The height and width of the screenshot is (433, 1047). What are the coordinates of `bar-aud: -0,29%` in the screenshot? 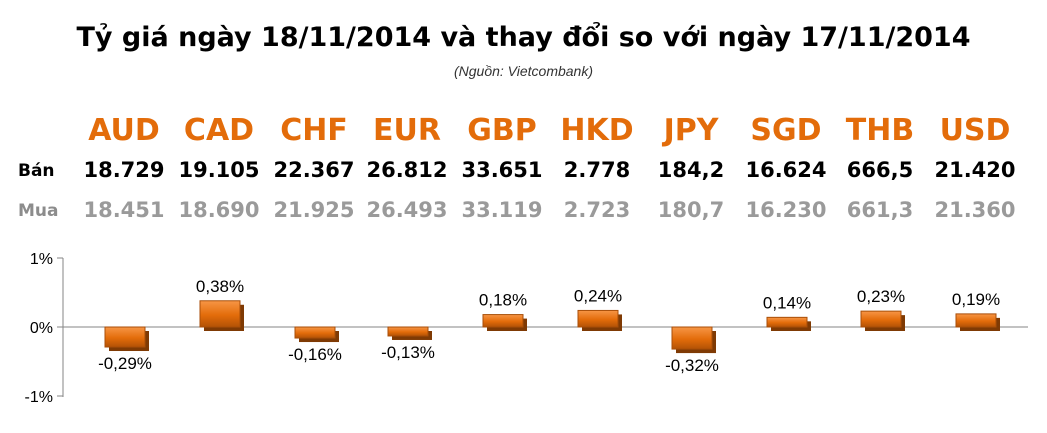 It's located at (125, 349).